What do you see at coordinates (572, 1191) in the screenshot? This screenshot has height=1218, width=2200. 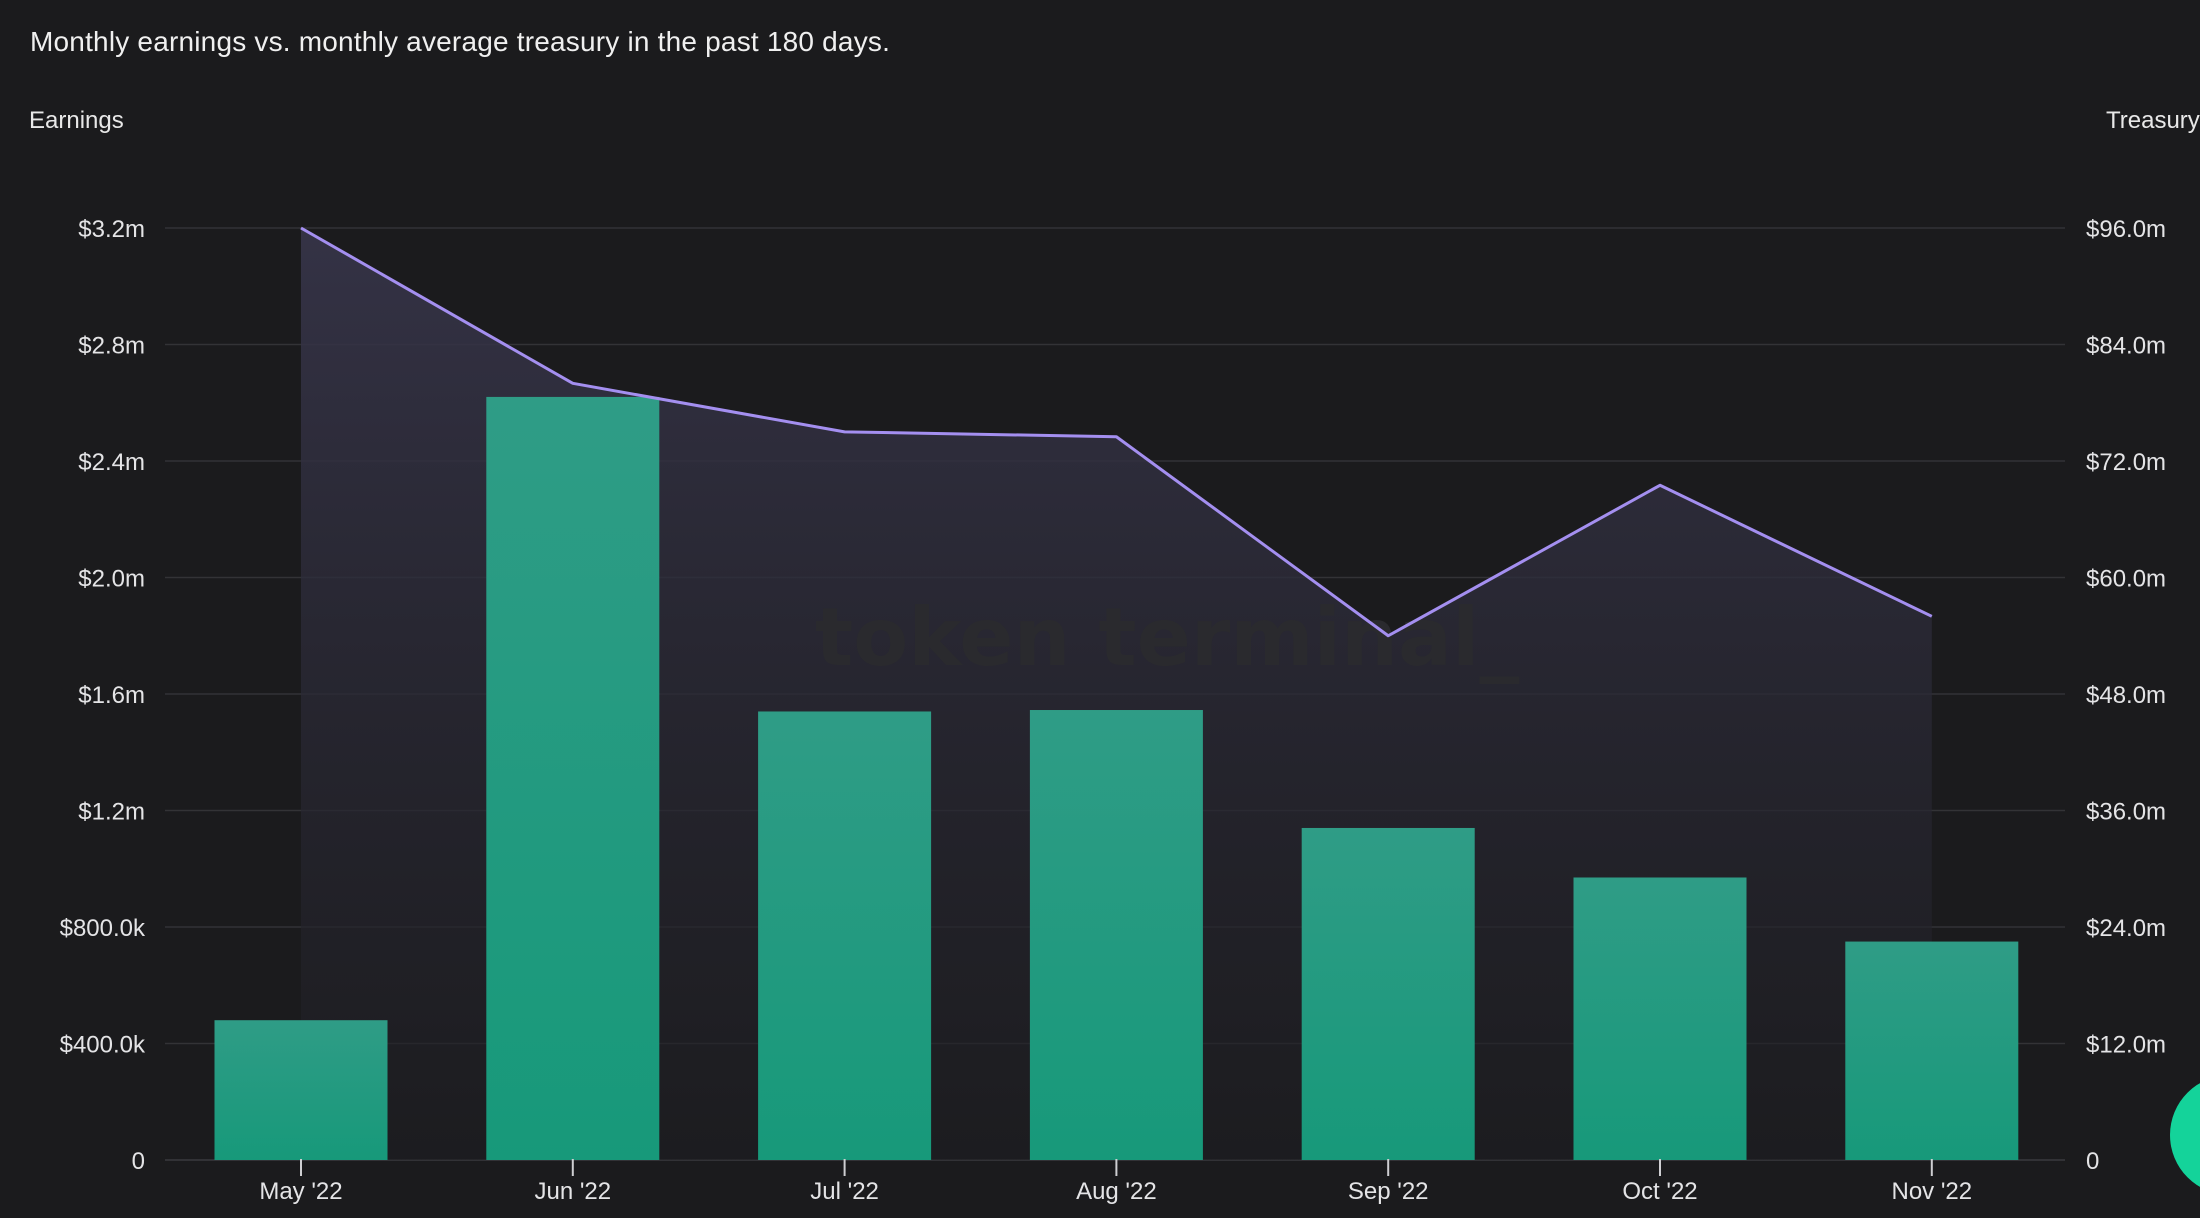 I see `x-tick-label: Jun '22` at bounding box center [572, 1191].